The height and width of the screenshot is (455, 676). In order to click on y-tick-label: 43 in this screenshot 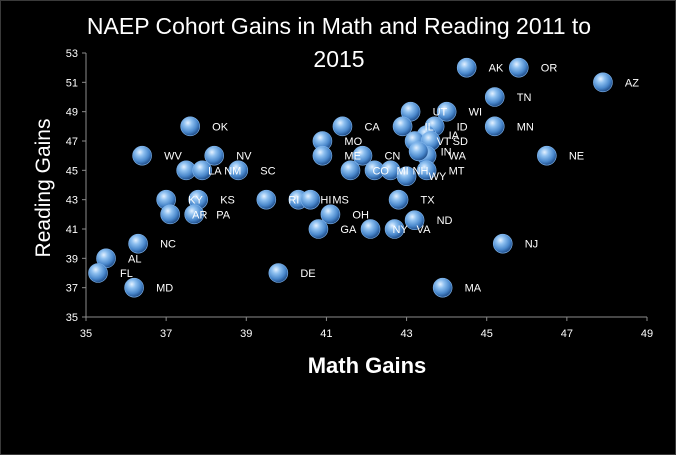, I will do `click(72, 201)`.